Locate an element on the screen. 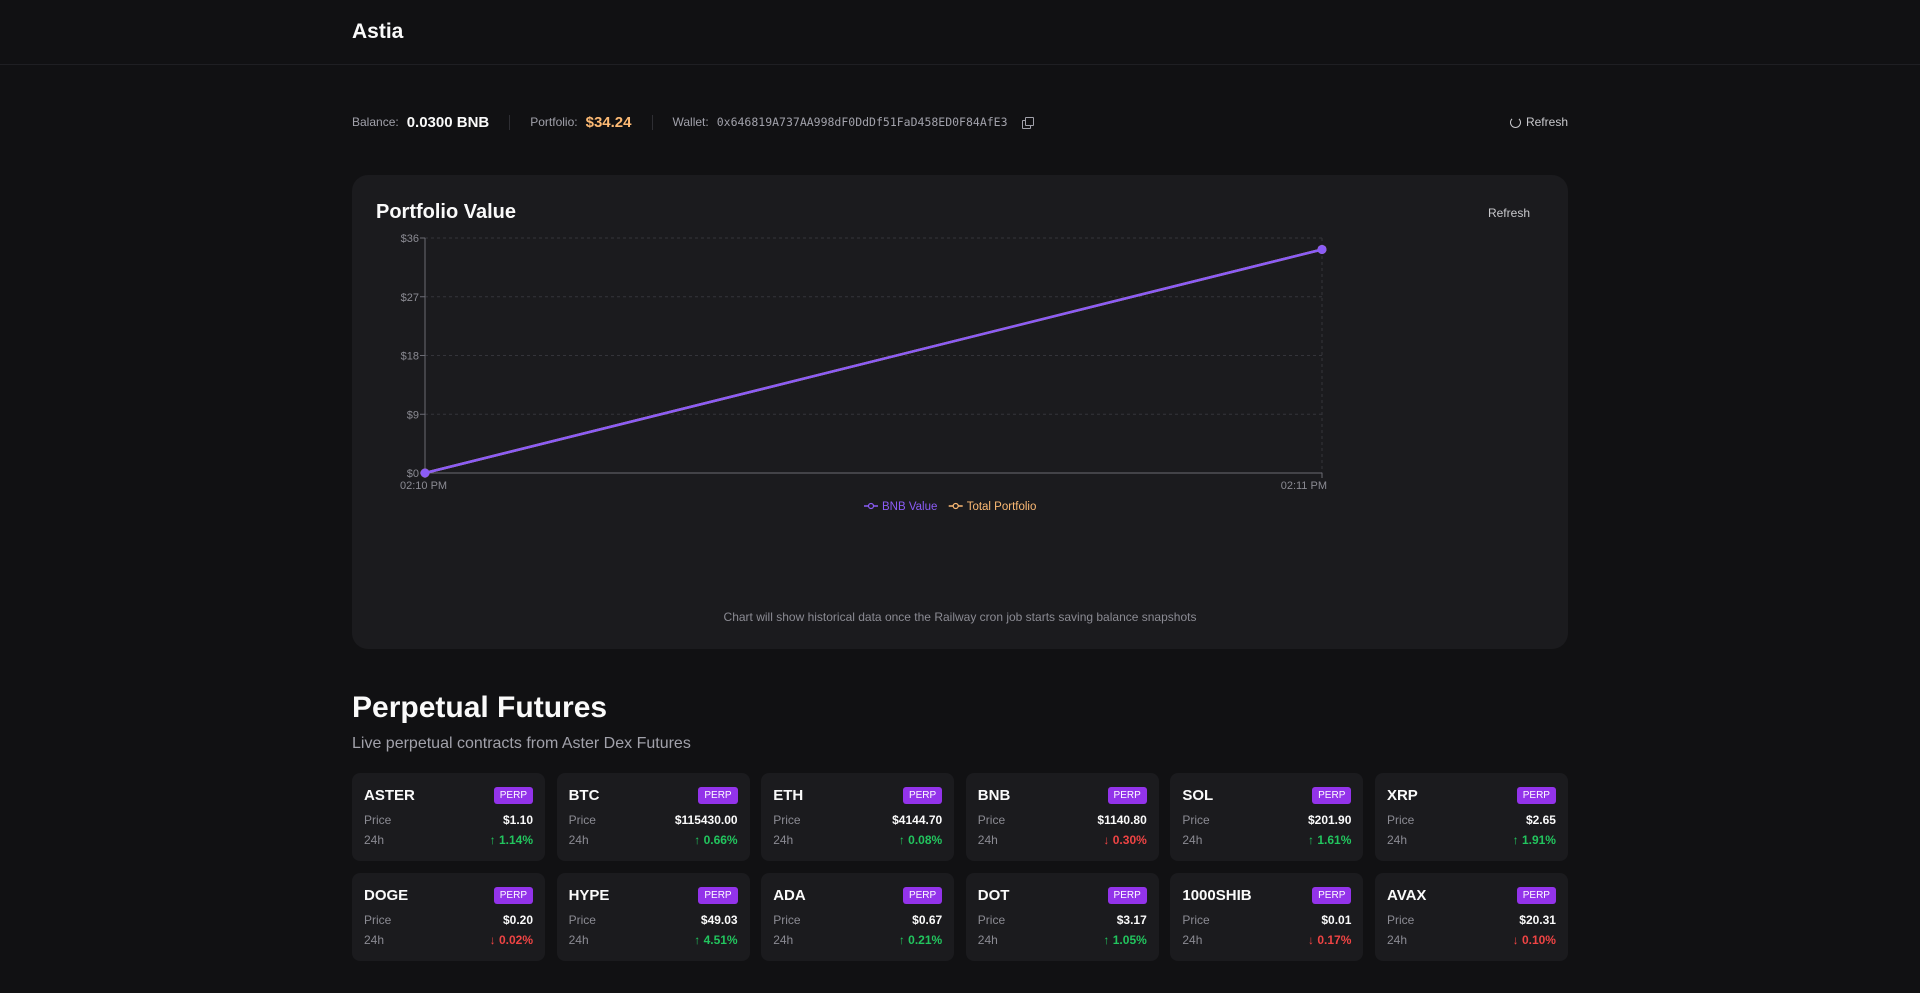 The height and width of the screenshot is (993, 1920). change-row: 24h ↑ 1.05% is located at coordinates (1062, 940).